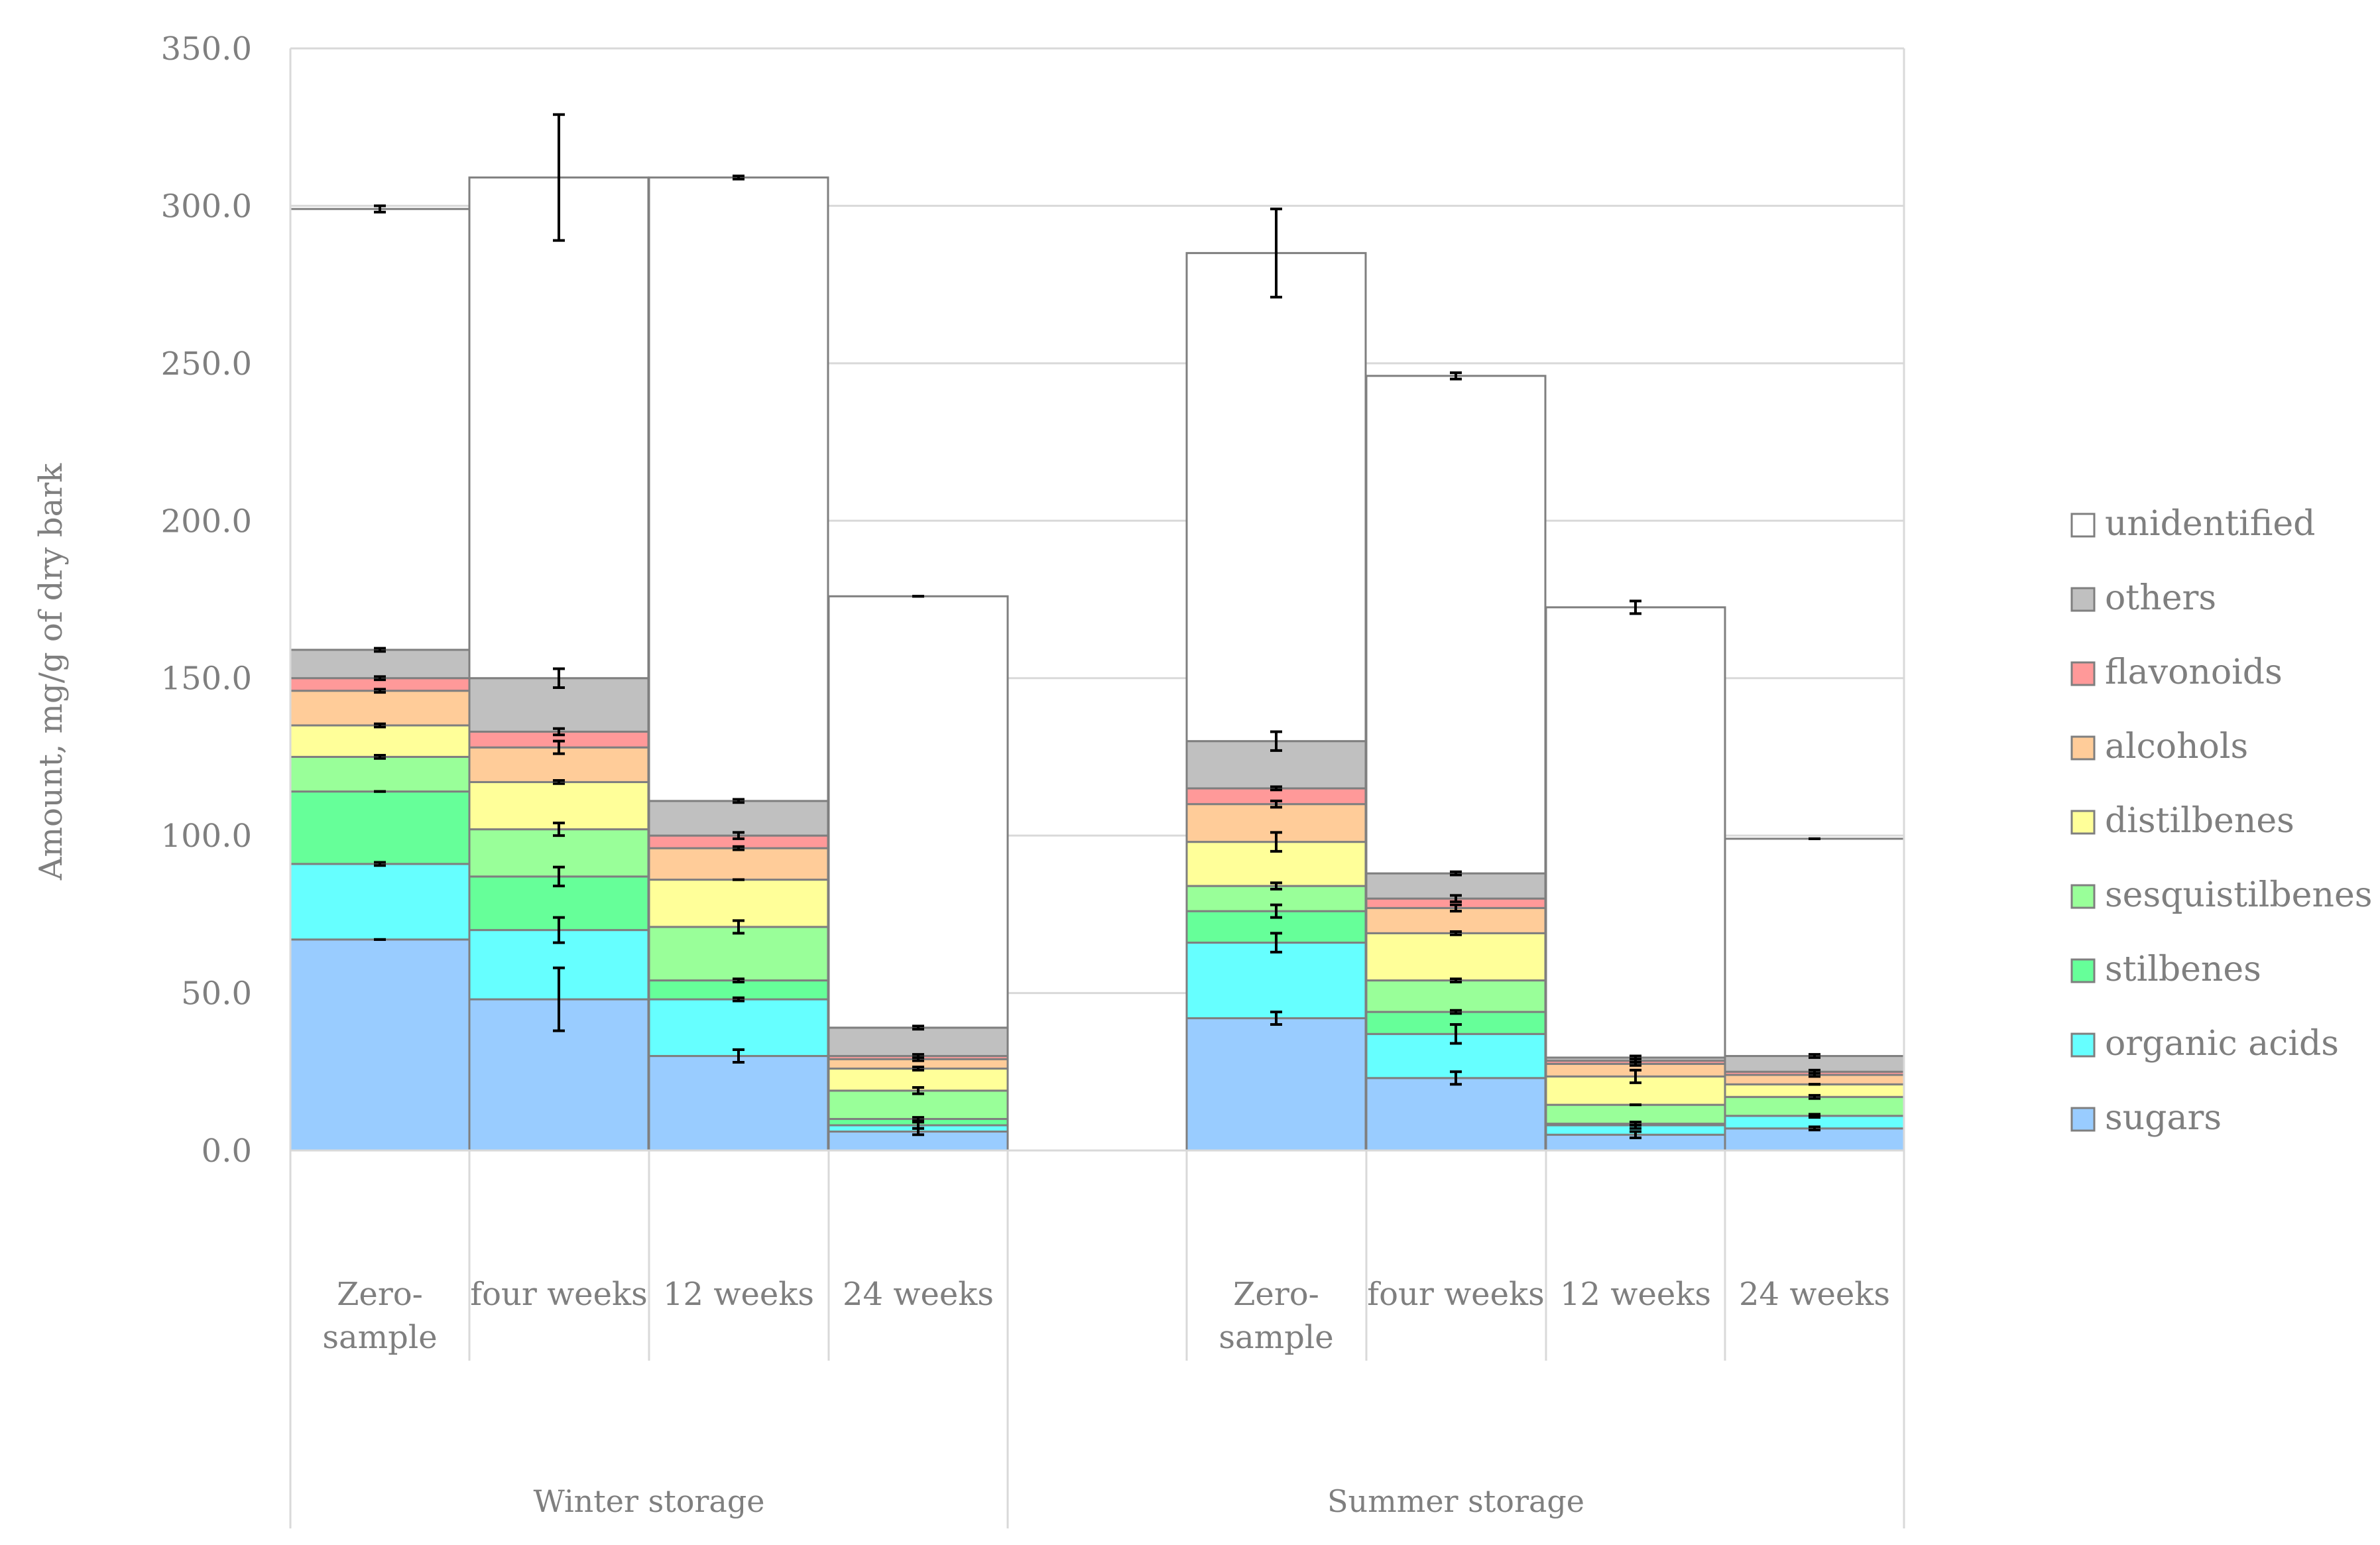 The height and width of the screenshot is (1545, 2380). I want to click on y-tick-label: 200.0, so click(206, 521).